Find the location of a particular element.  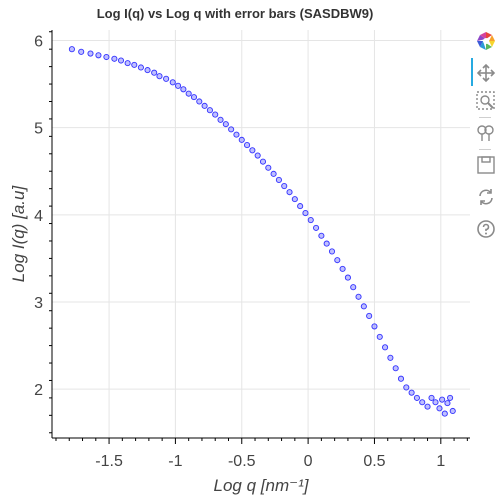

x-tick-label: -1.5 is located at coordinates (109, 461).